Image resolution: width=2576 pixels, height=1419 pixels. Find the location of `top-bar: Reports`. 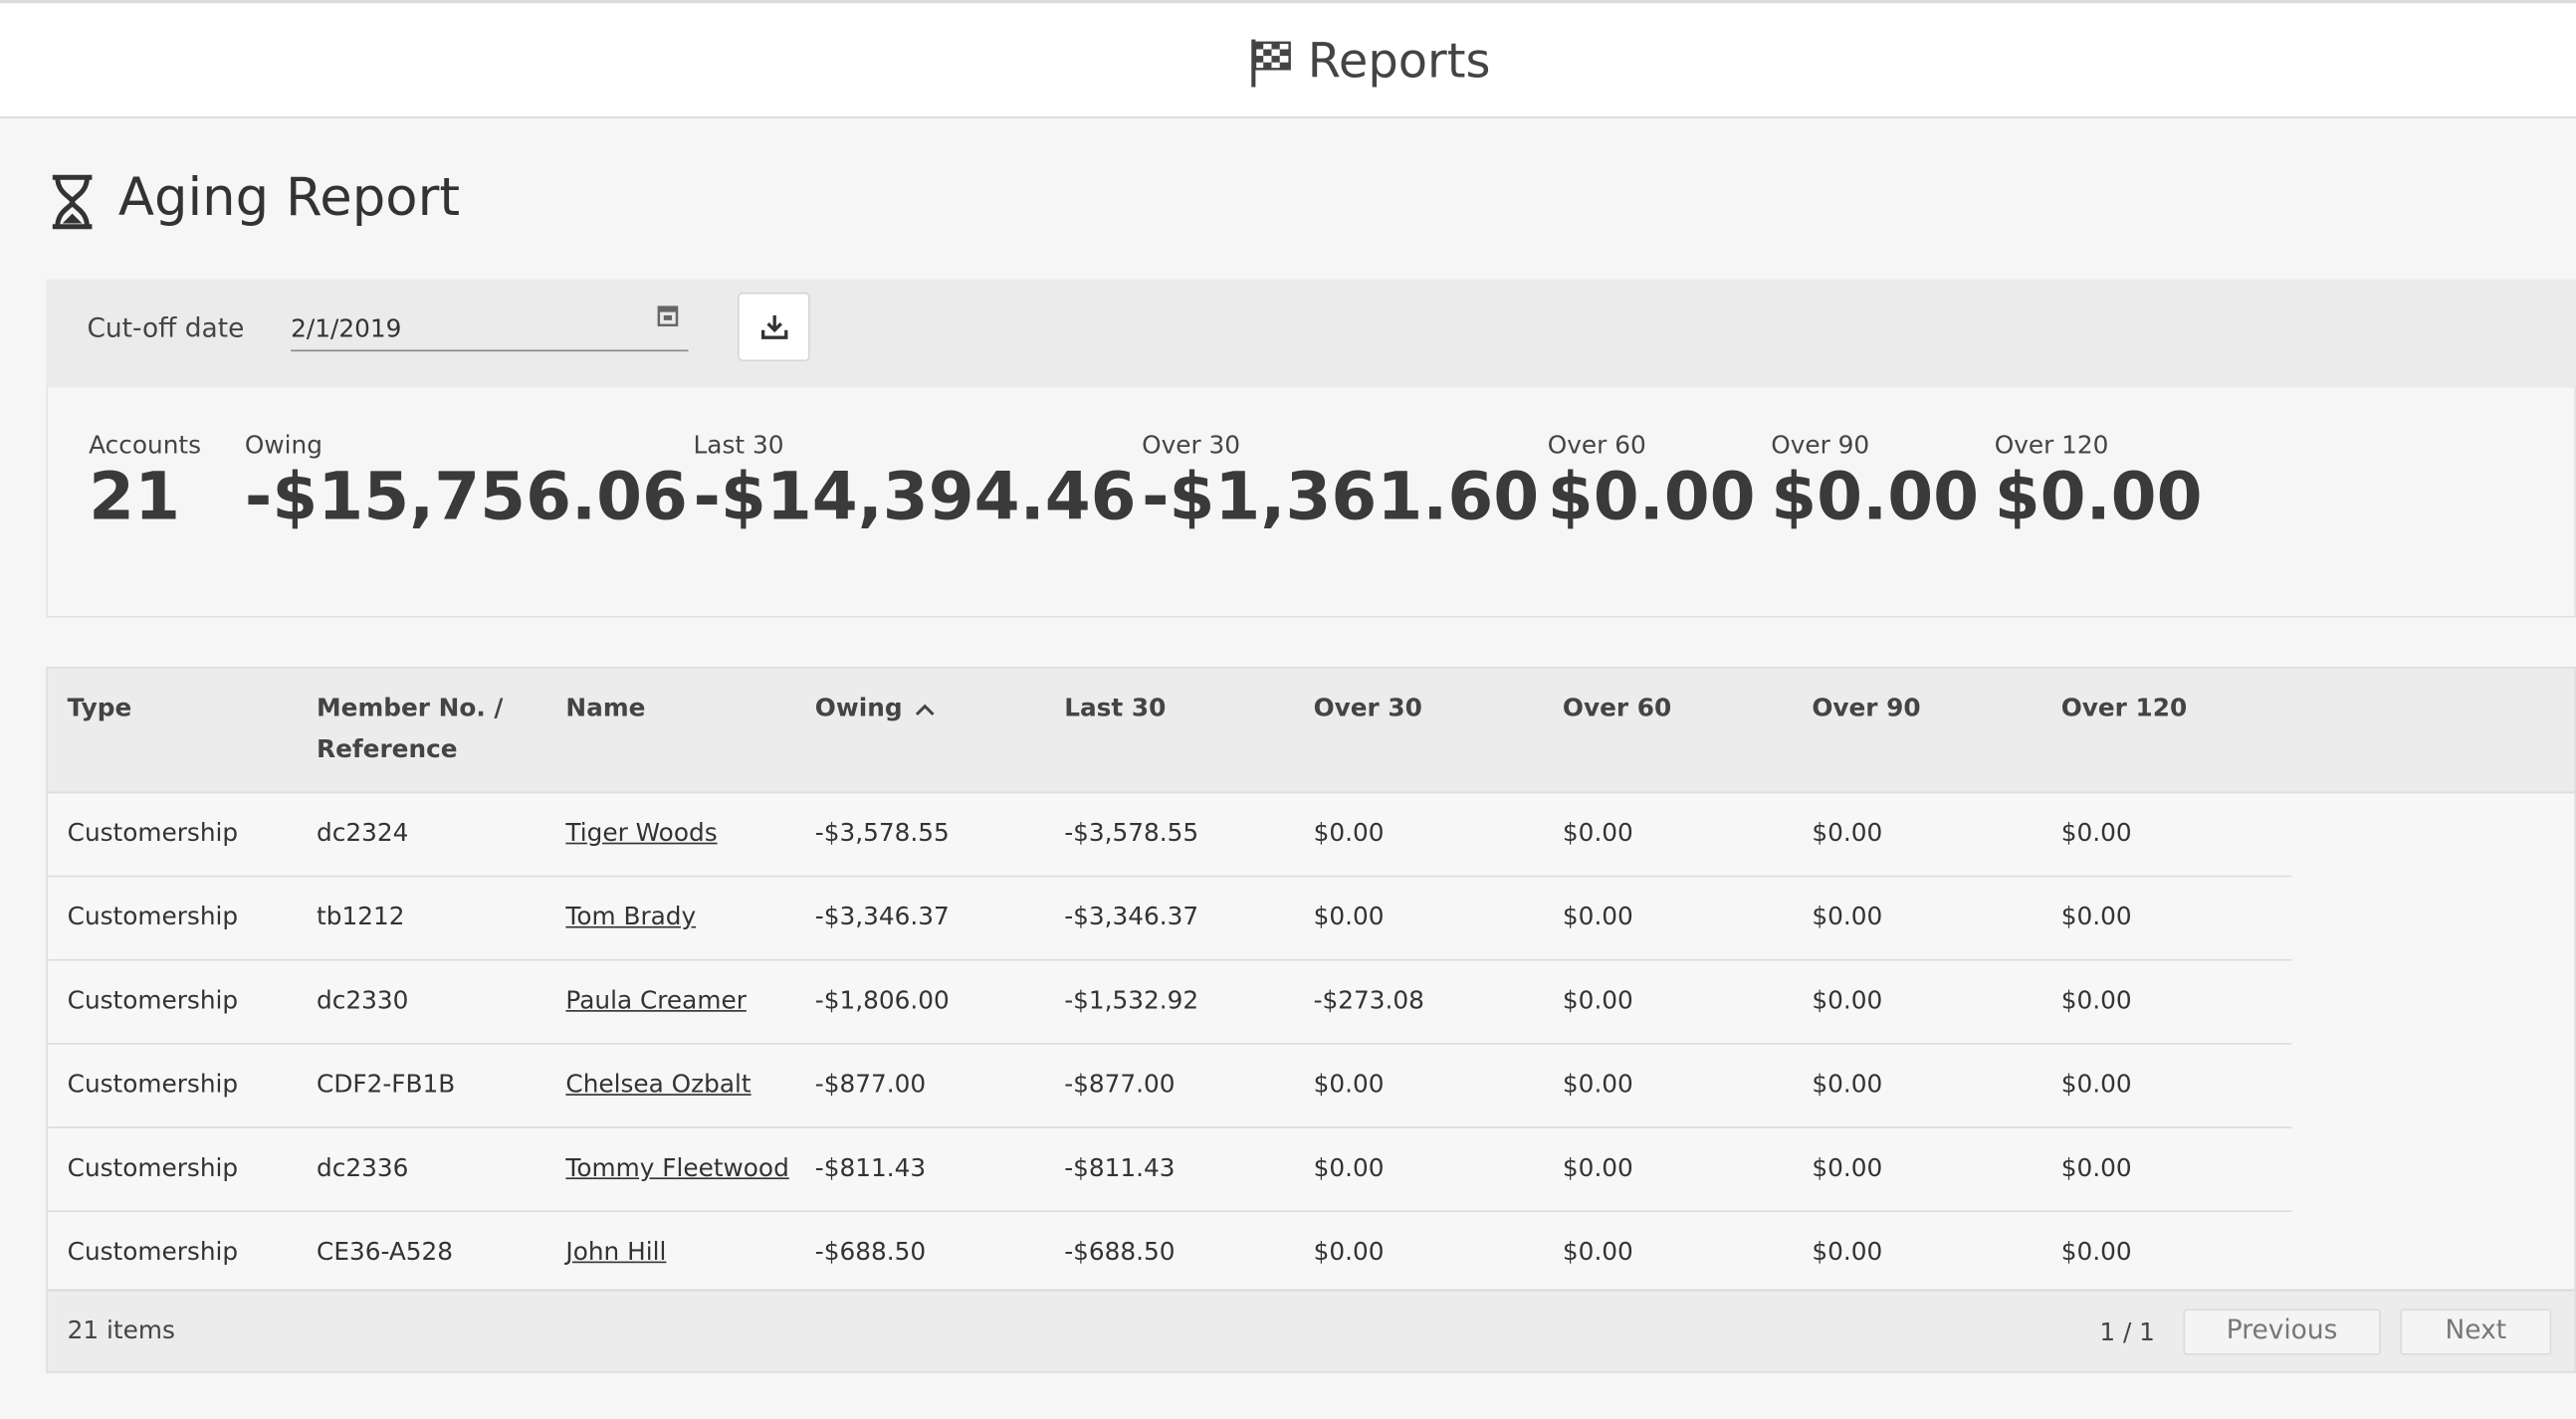

top-bar: Reports is located at coordinates (1288, 59).